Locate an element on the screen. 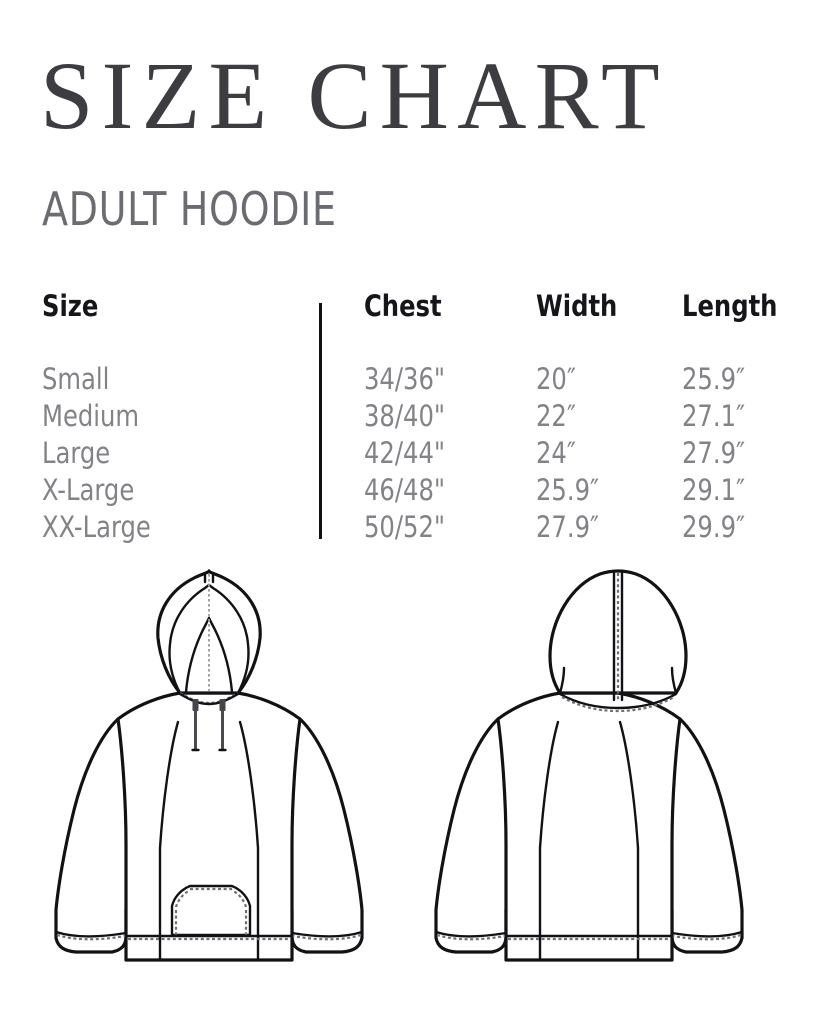 The image size is (819, 1024). cell-length: 27.9″ is located at coordinates (714, 453).